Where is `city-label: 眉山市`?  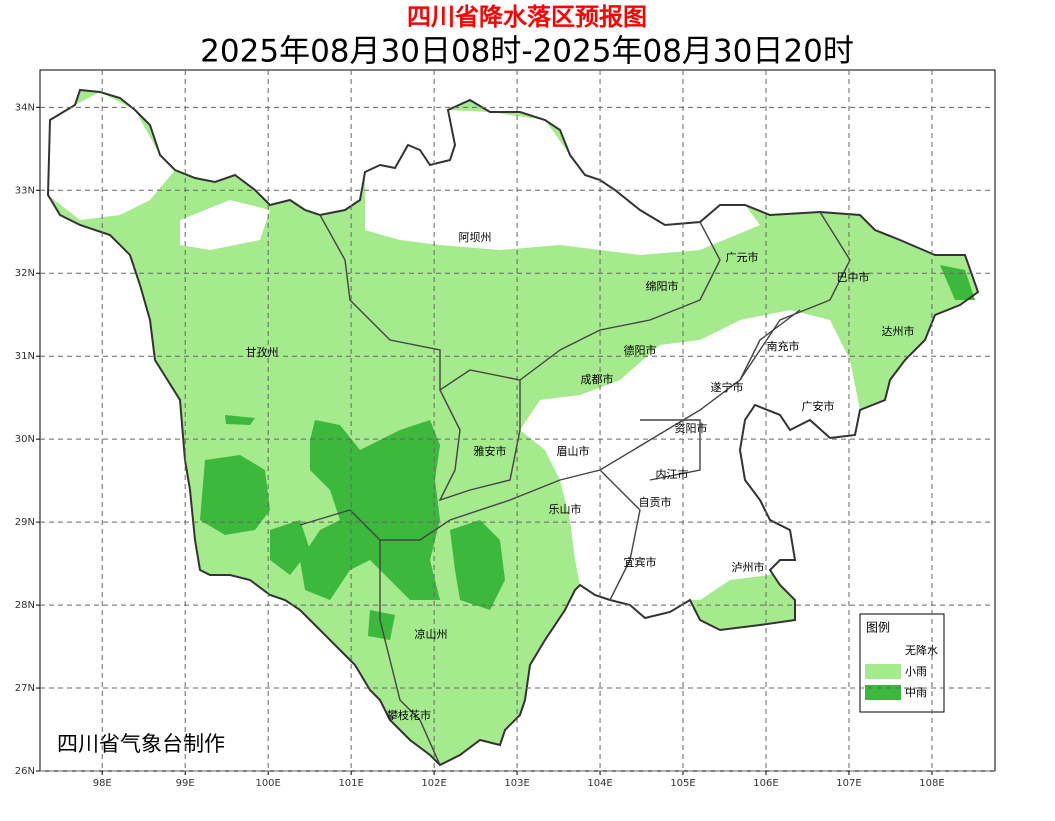
city-label: 眉山市 is located at coordinates (573, 451).